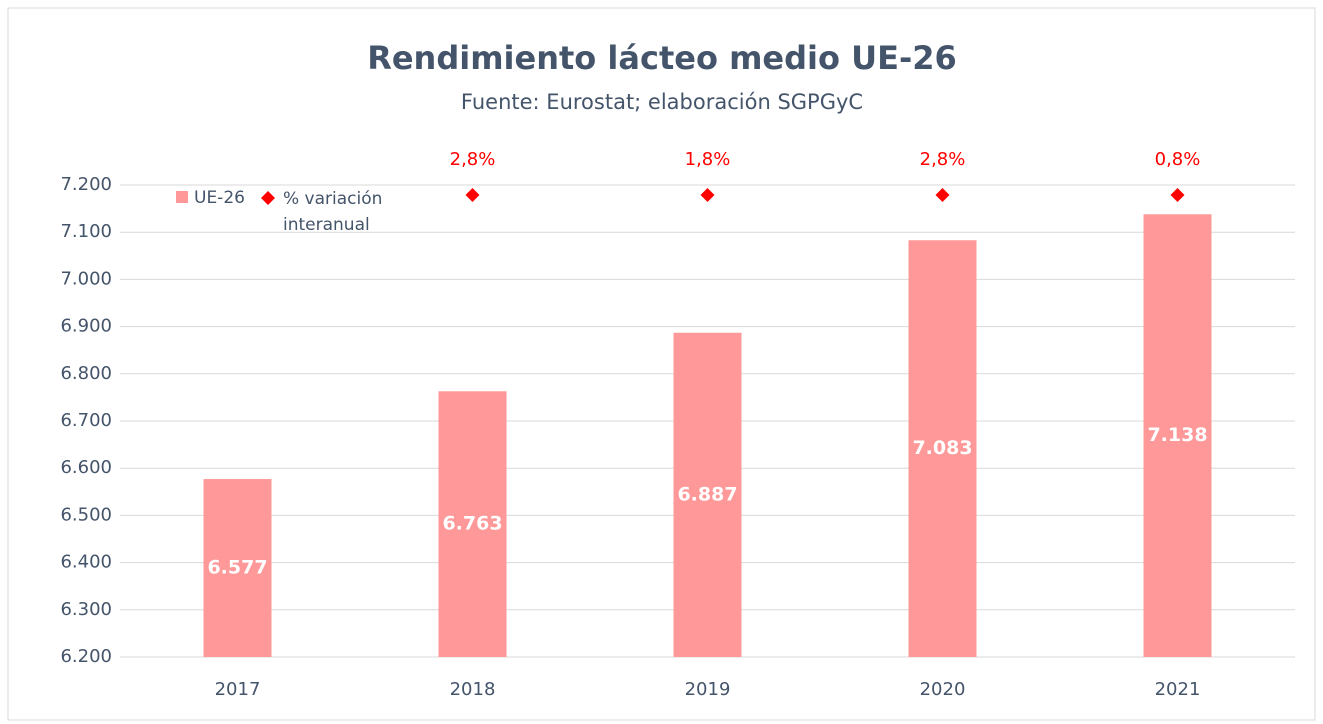 This screenshot has width=1323, height=724. Describe the element at coordinates (219, 198) in the screenshot. I see `legend-label: UE-26` at that location.